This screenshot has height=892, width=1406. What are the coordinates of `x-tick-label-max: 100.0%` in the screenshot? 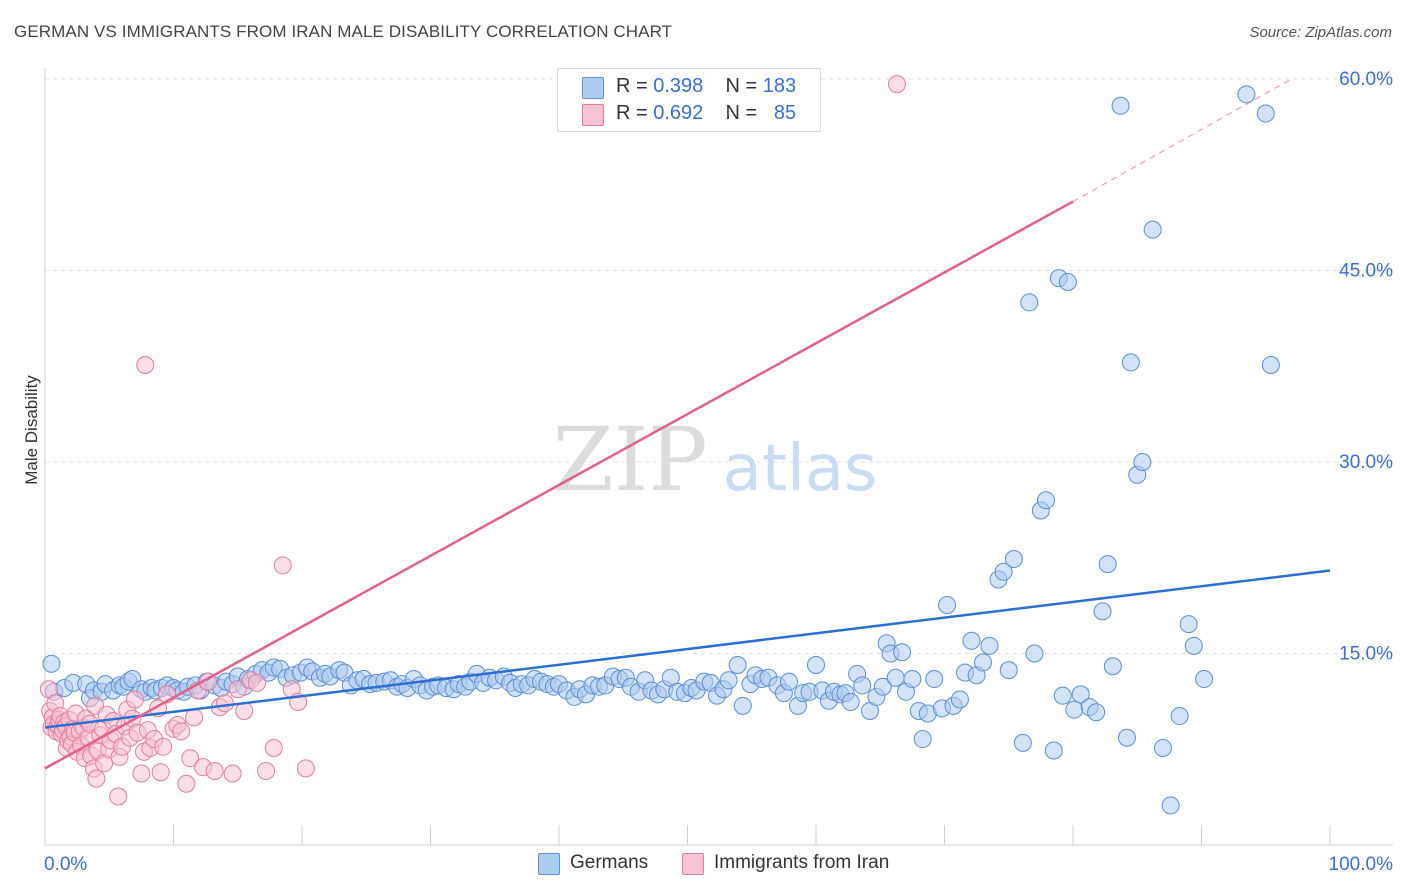 It's located at (1361, 864).